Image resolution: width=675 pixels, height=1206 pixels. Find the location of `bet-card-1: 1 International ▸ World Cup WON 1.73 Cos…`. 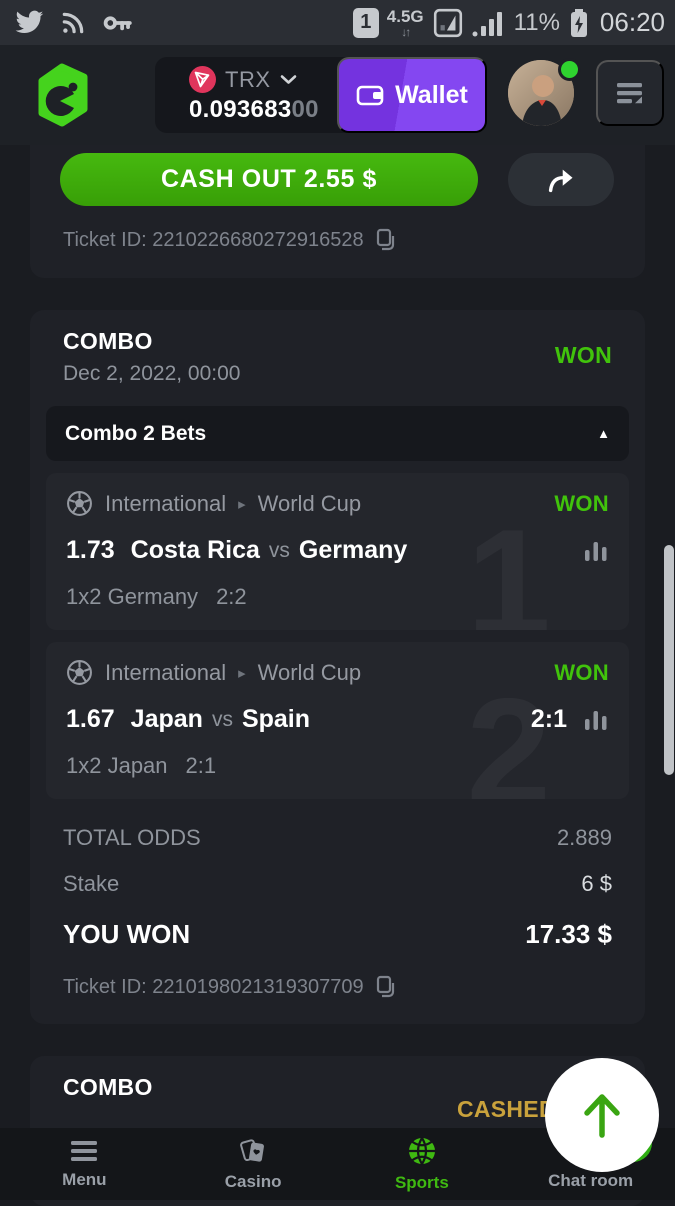

bet-card-1: 1 International ▸ World Cup WON 1.73 Cos… is located at coordinates (337, 551).